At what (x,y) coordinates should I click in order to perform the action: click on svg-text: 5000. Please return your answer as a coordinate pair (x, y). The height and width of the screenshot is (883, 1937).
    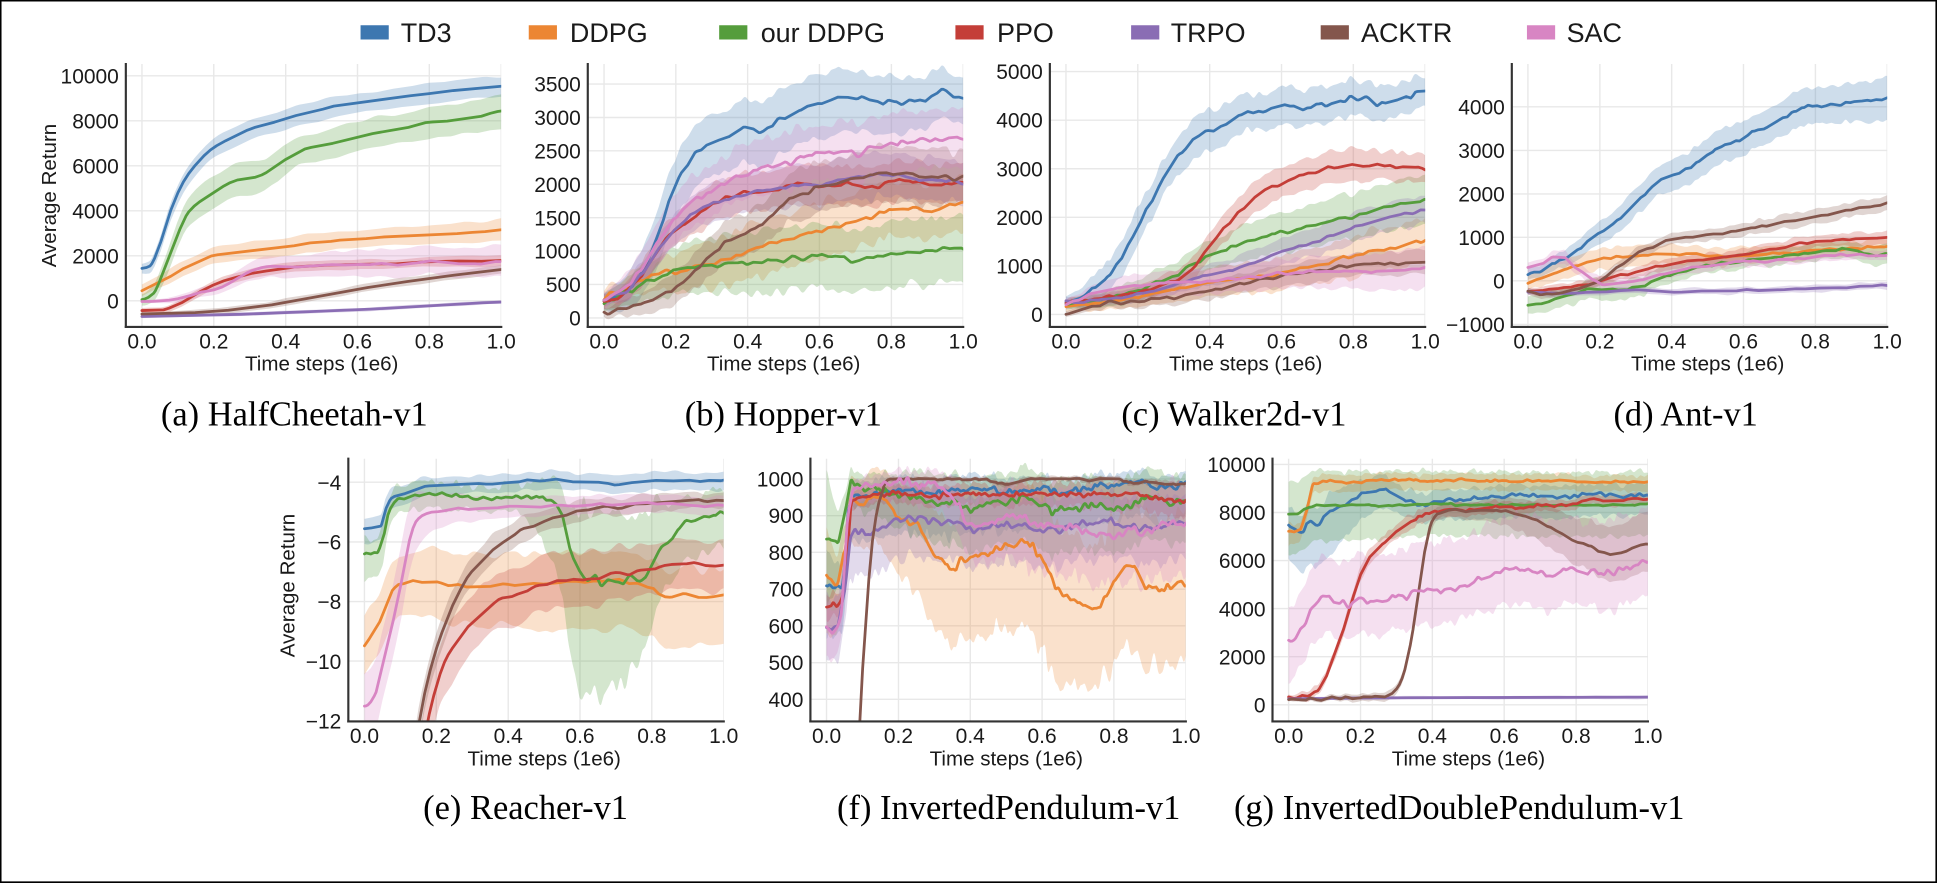
    Looking at the image, I should click on (1019, 72).